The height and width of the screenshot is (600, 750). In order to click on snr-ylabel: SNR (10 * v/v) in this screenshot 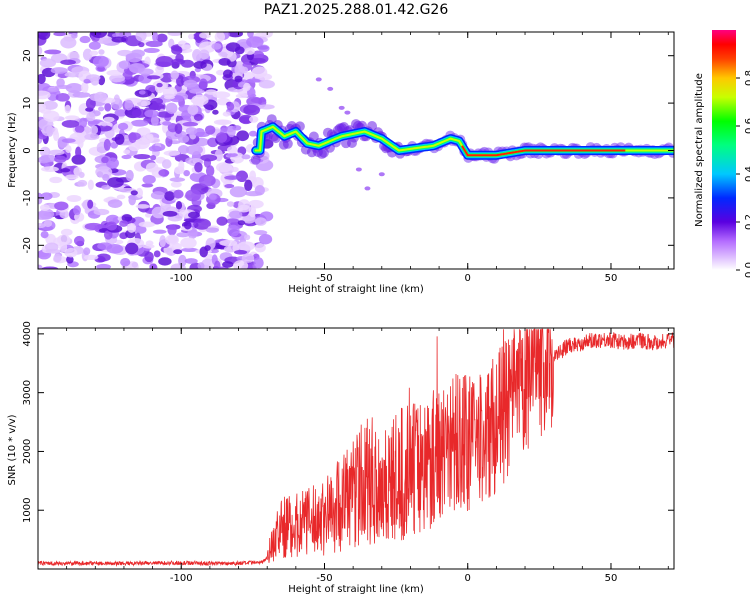, I will do `click(12, 449)`.